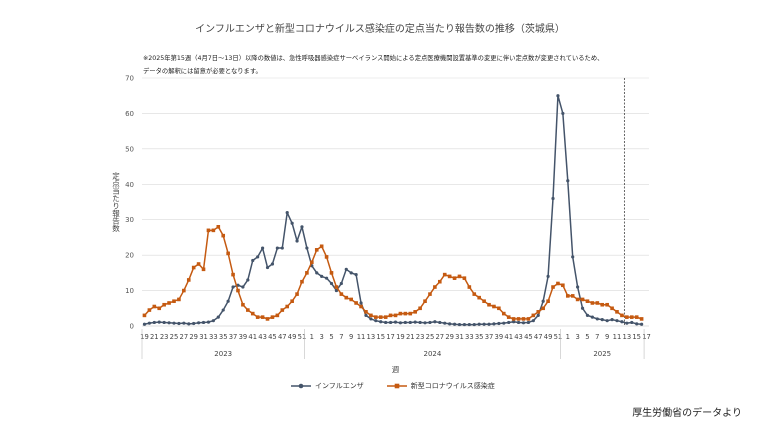 This screenshot has width=760, height=427. I want to click on year-label-2025: 2025, so click(602, 354).